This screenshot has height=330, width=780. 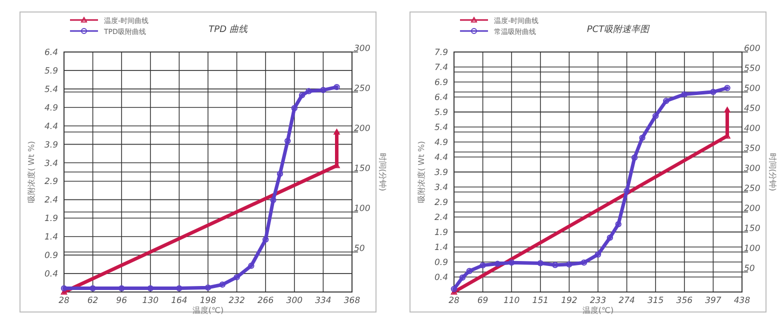 What do you see at coordinates (752, 49) in the screenshot?
I see `y2-tick-label: 600` at bounding box center [752, 49].